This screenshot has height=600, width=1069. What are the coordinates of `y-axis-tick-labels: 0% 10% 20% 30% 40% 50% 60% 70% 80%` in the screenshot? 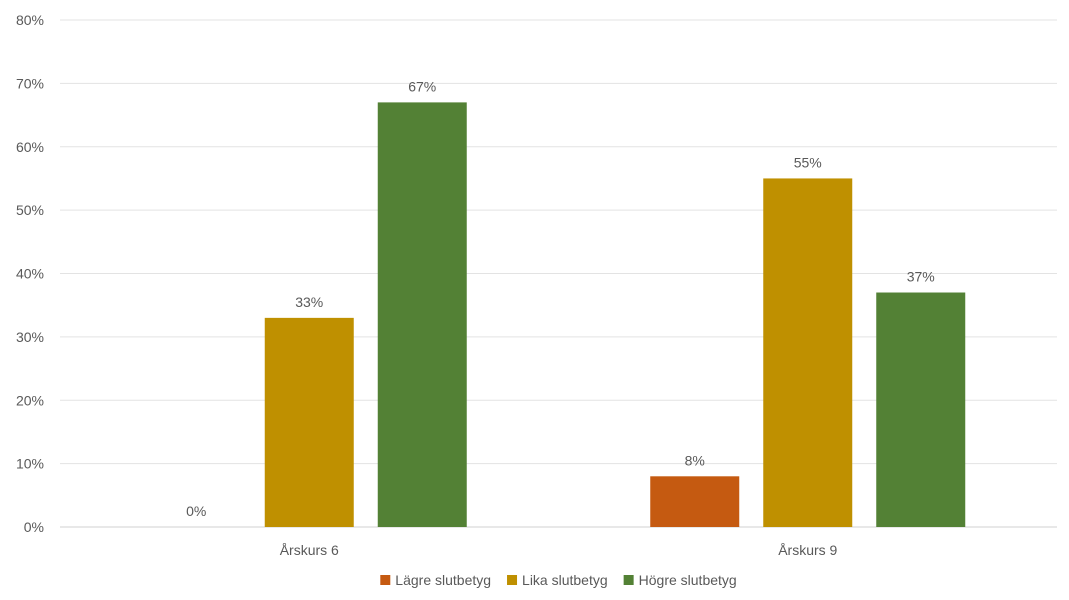 It's located at (30, 273).